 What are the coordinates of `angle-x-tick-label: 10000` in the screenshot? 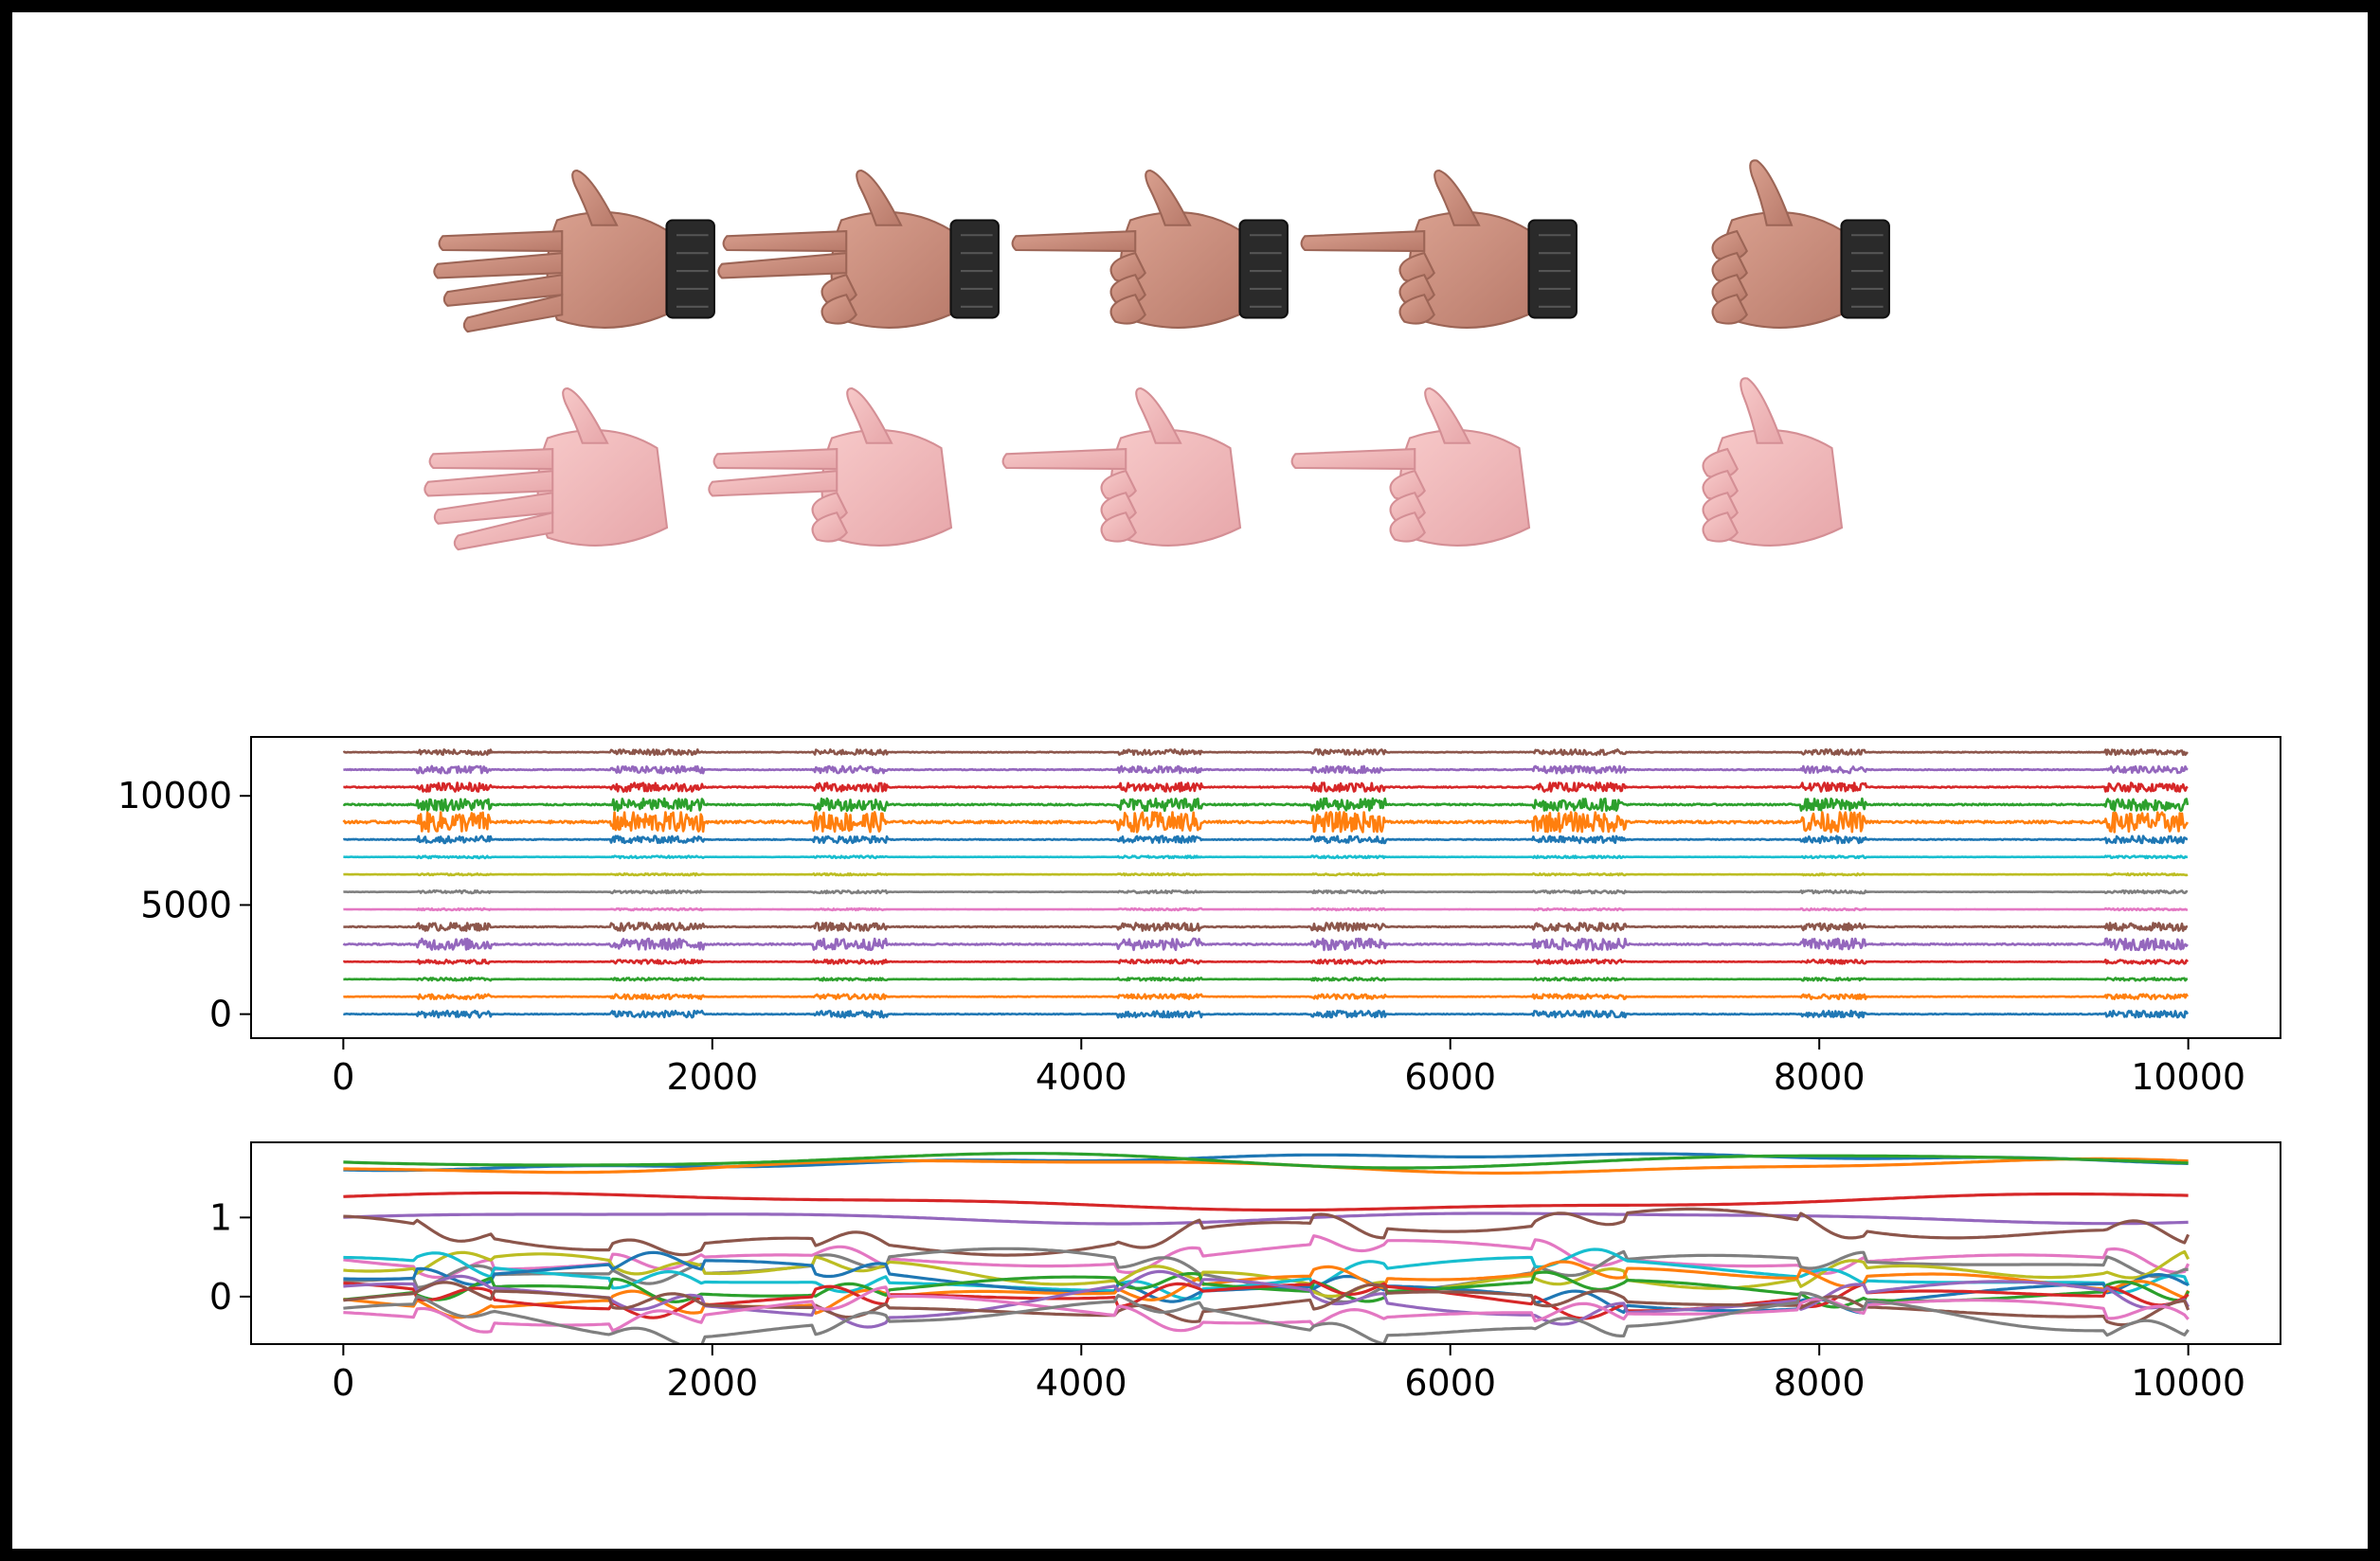 It's located at (2188, 1383).